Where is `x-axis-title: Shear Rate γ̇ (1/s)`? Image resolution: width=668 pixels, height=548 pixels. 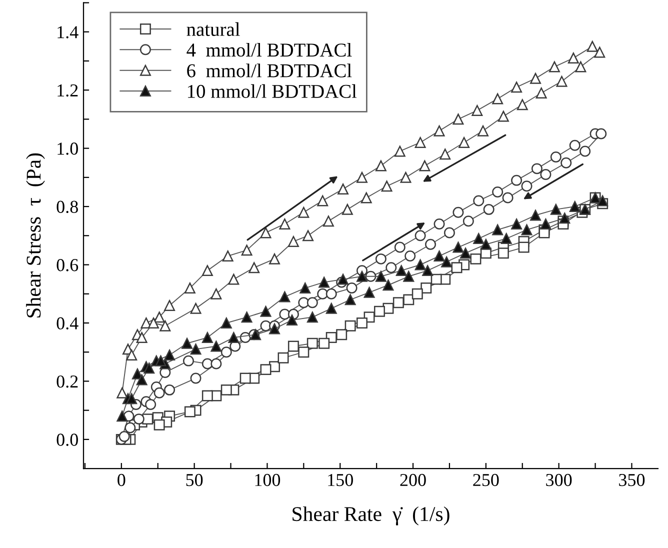
x-axis-title: Shear Rate γ̇ (1/s) is located at coordinates (371, 516).